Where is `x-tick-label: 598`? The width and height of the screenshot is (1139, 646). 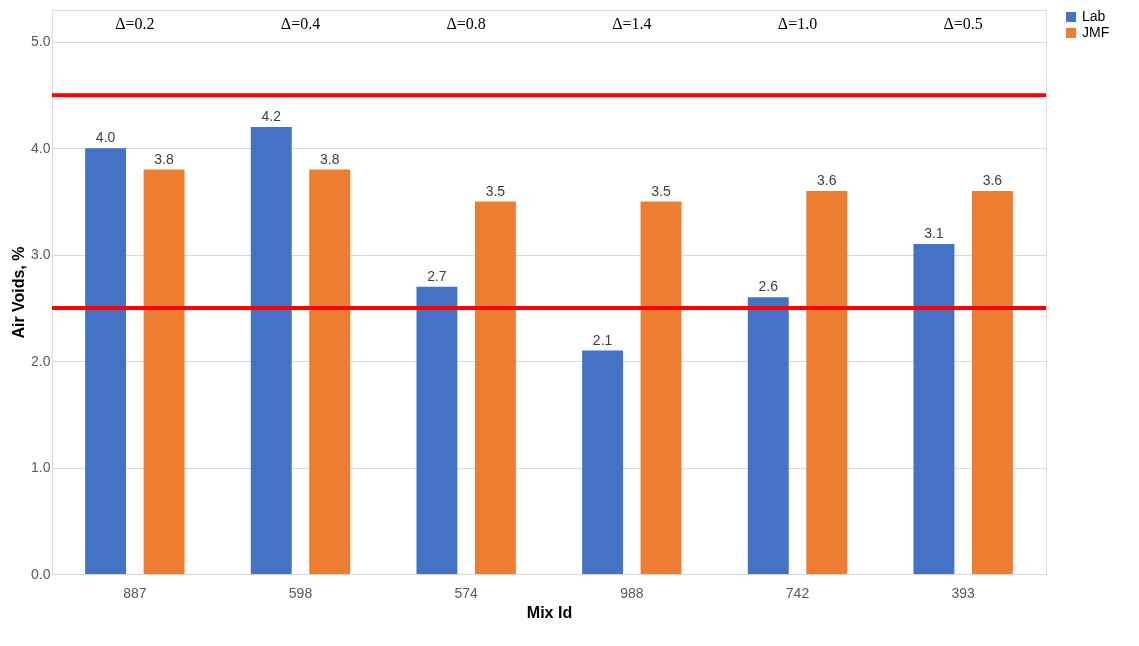 x-tick-label: 598 is located at coordinates (300, 592).